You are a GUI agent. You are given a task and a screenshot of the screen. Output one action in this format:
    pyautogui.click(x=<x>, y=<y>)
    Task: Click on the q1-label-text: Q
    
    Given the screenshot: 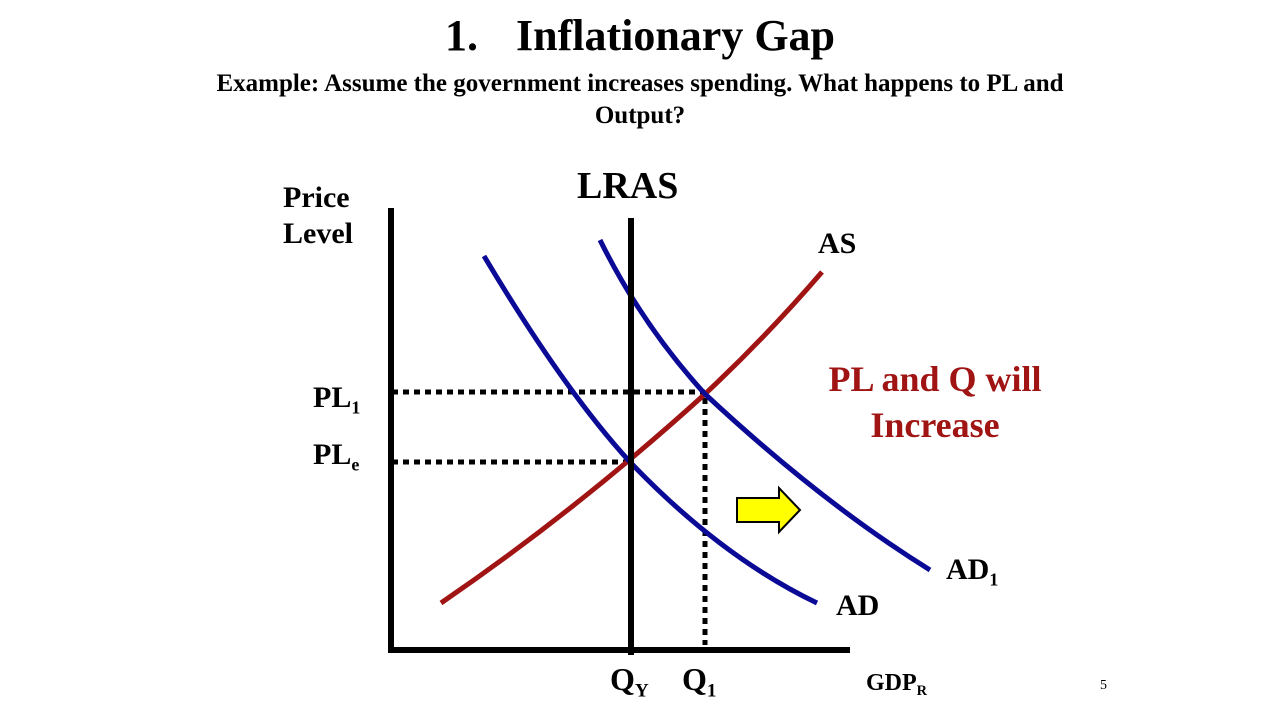 What is the action you would take?
    pyautogui.click(x=694, y=679)
    